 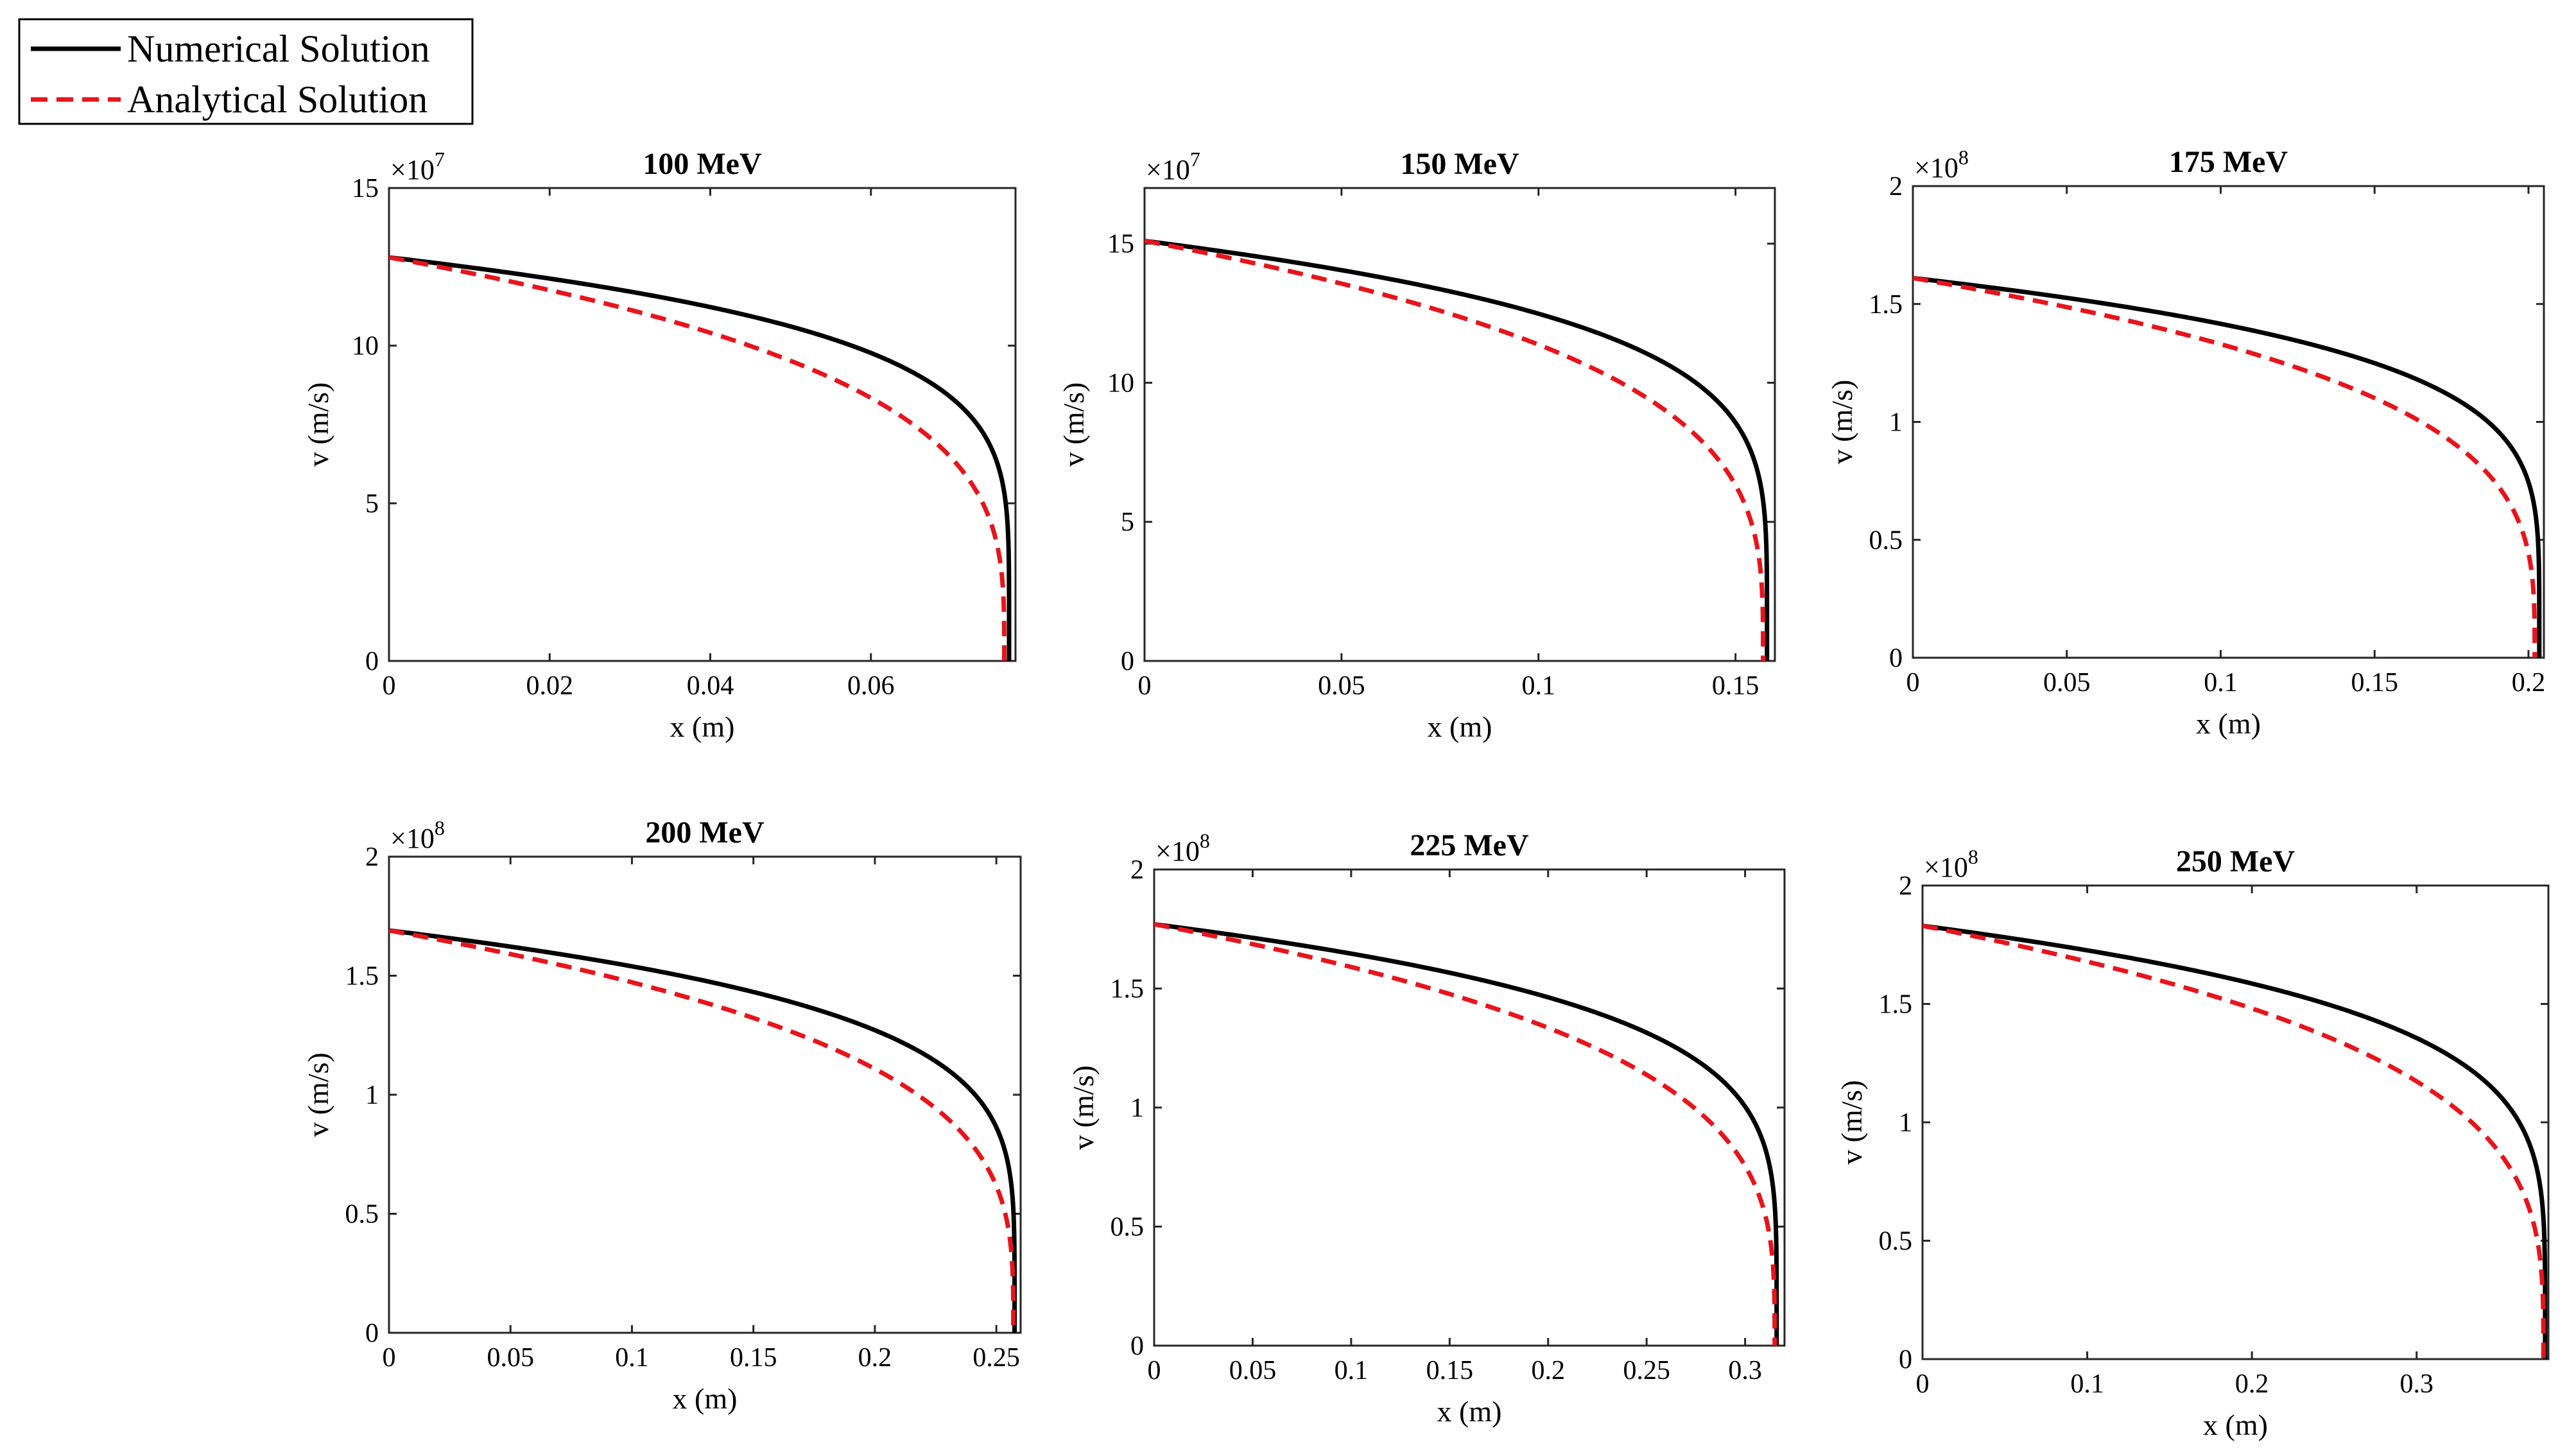 I want to click on x-tick-label: 0.02, so click(x=550, y=686).